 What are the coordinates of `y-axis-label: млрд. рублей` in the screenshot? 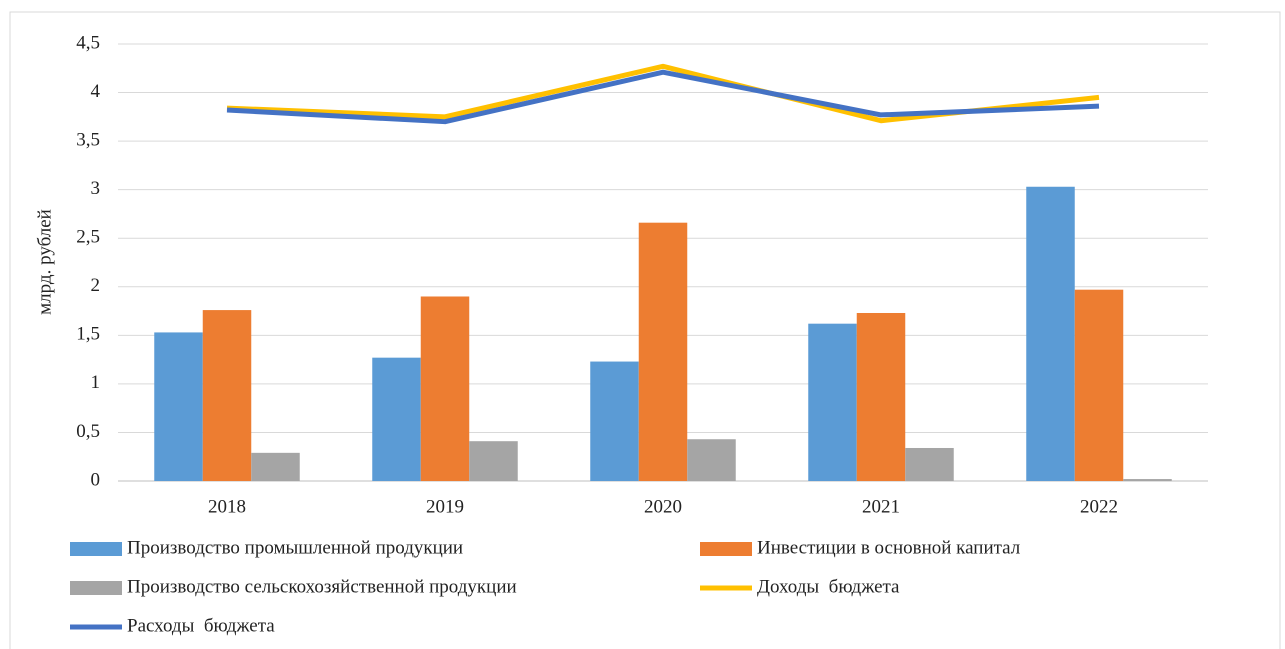 It's located at (44, 262).